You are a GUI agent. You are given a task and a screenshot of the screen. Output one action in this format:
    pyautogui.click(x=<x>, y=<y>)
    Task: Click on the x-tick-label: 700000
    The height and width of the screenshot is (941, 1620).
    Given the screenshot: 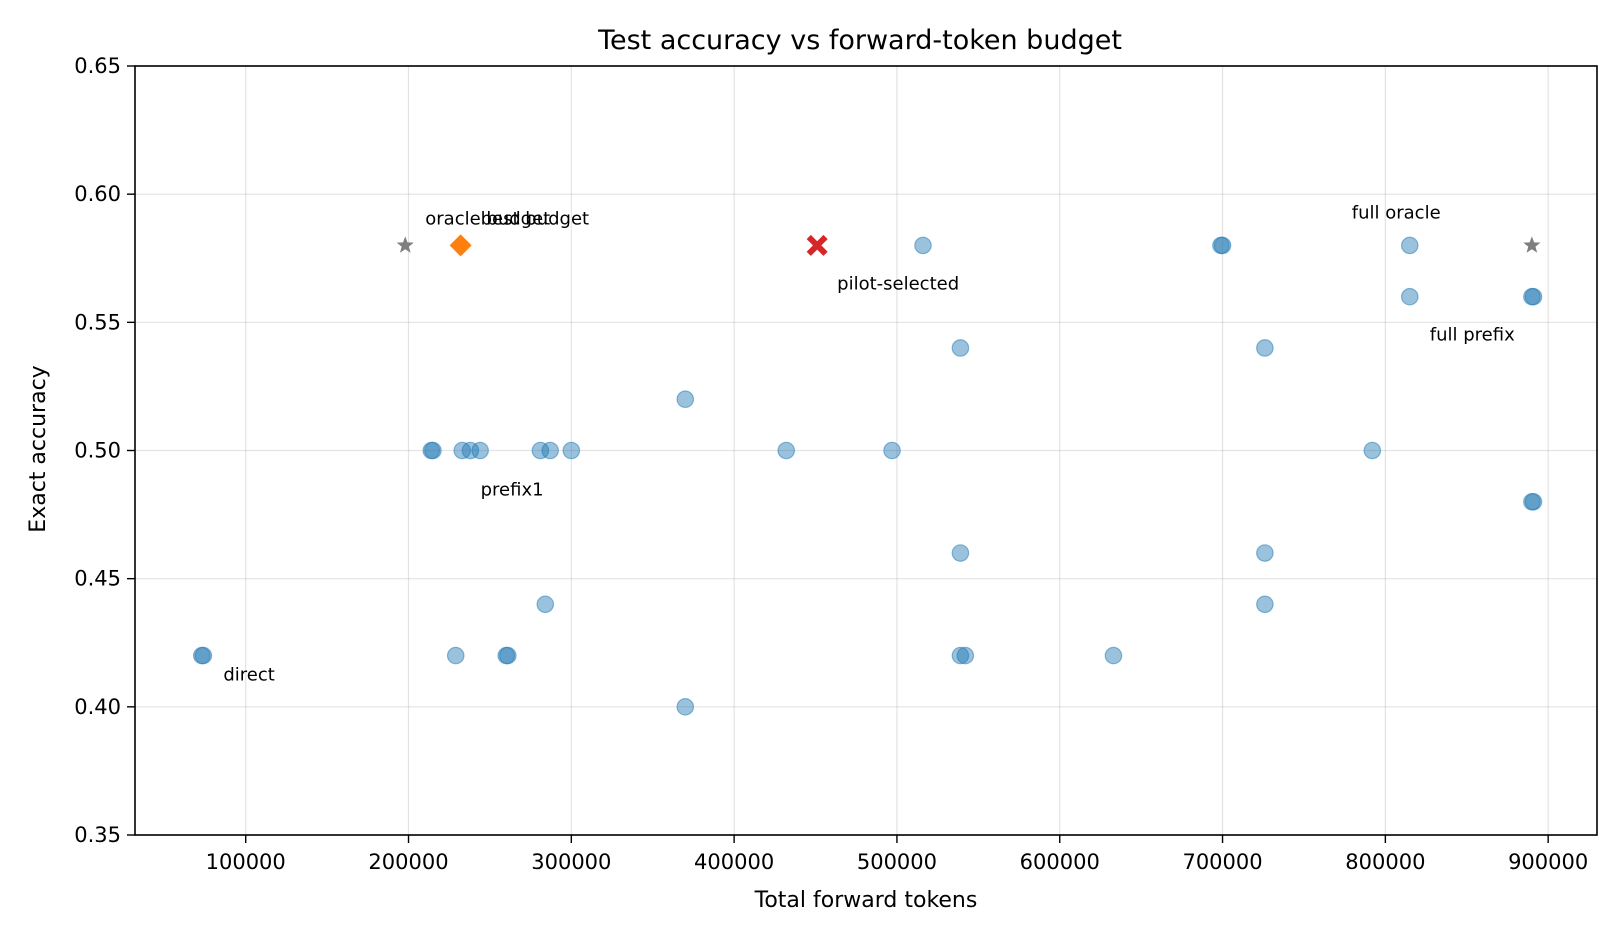 What is the action you would take?
    pyautogui.click(x=1222, y=862)
    